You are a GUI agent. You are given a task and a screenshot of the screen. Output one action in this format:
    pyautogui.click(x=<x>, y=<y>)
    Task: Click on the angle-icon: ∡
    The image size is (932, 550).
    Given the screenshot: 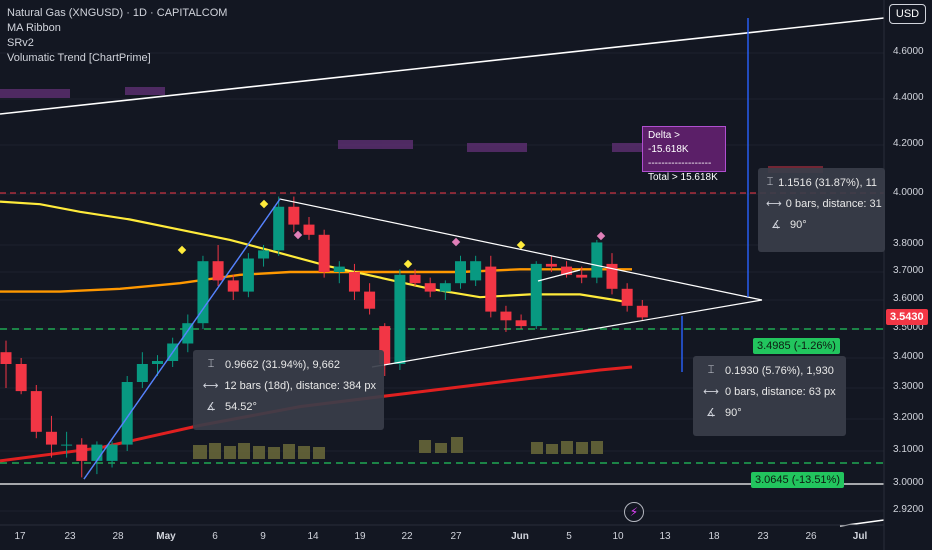 What is the action you would take?
    pyautogui.click(x=776, y=225)
    